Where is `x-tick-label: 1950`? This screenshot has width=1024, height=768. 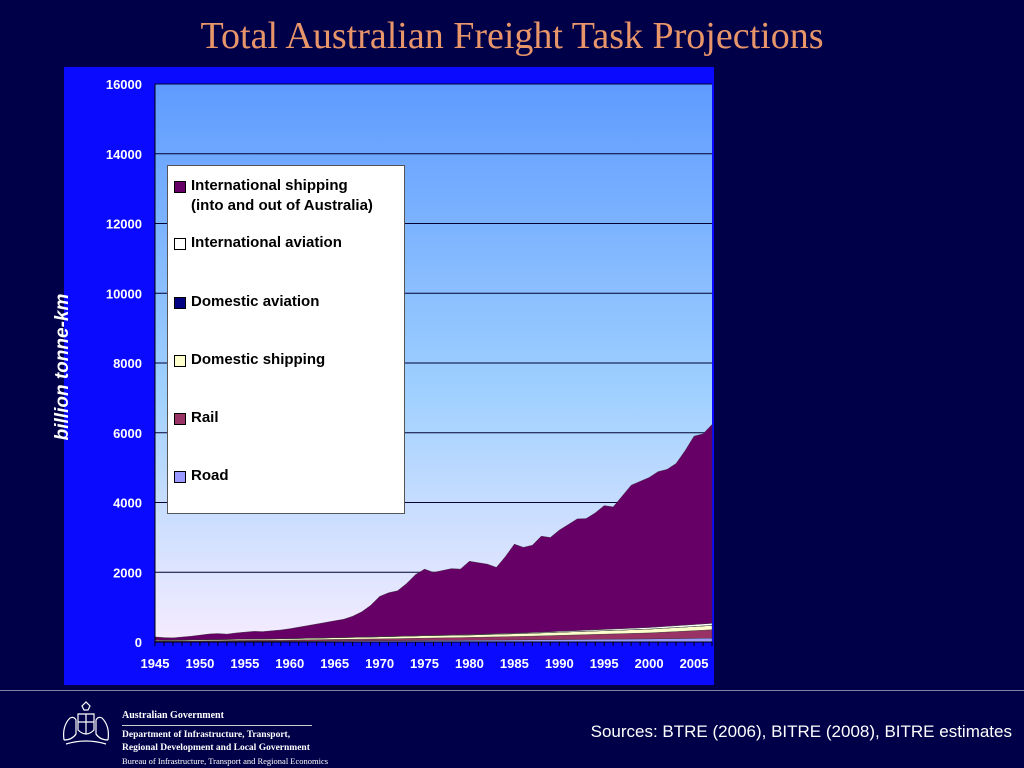 x-tick-label: 1950 is located at coordinates (199, 663).